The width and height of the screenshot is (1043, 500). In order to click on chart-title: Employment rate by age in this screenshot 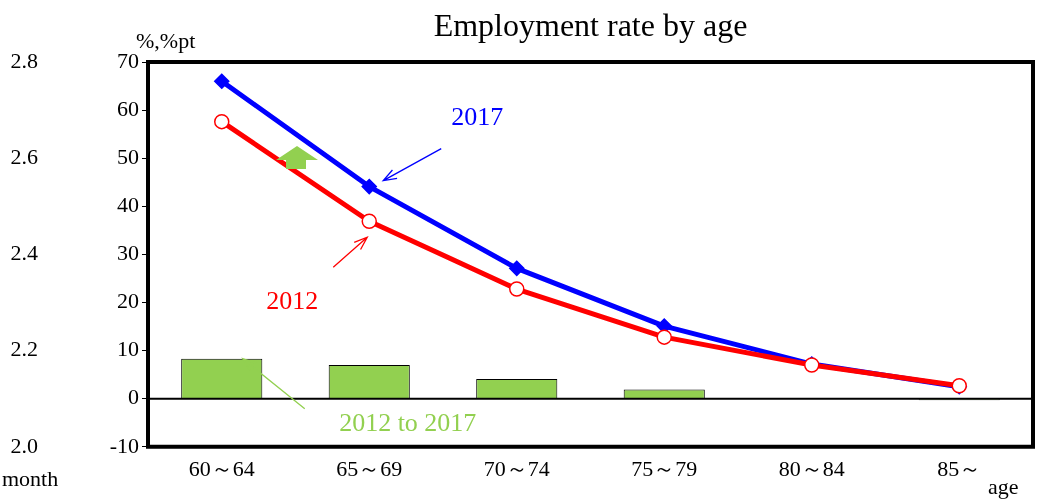, I will do `click(590, 25)`.